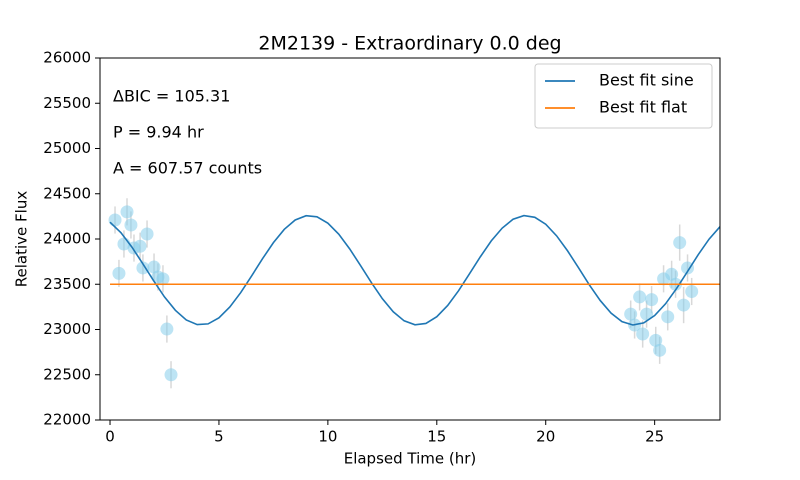  Describe the element at coordinates (67, 193) in the screenshot. I see `y-tick-label: 24500` at that location.